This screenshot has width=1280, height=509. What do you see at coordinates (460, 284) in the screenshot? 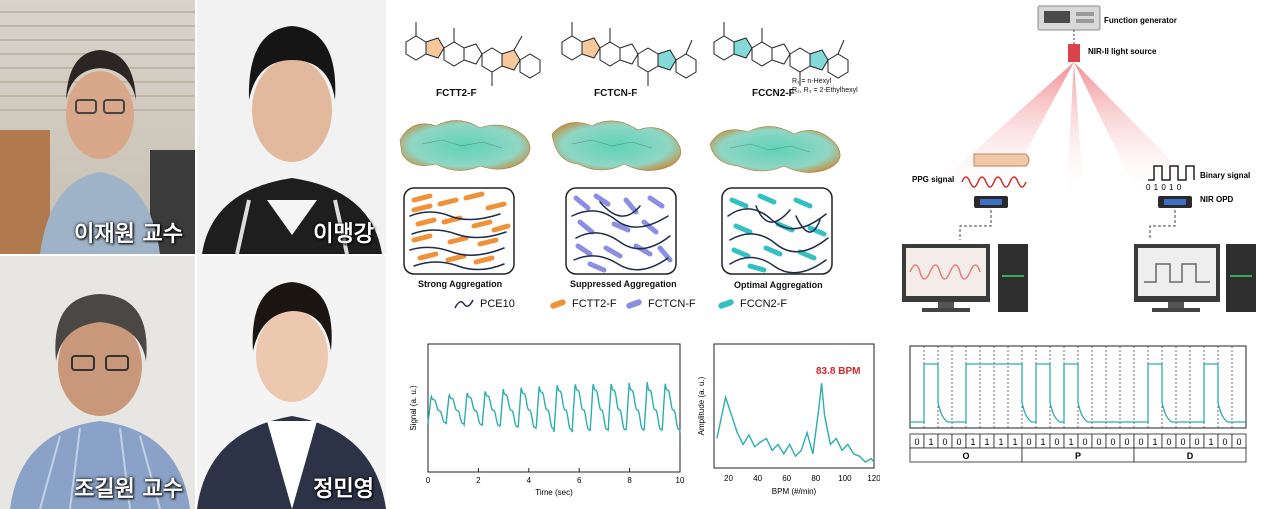
I see `aggregation-label-strong: Strong Aggregation` at bounding box center [460, 284].